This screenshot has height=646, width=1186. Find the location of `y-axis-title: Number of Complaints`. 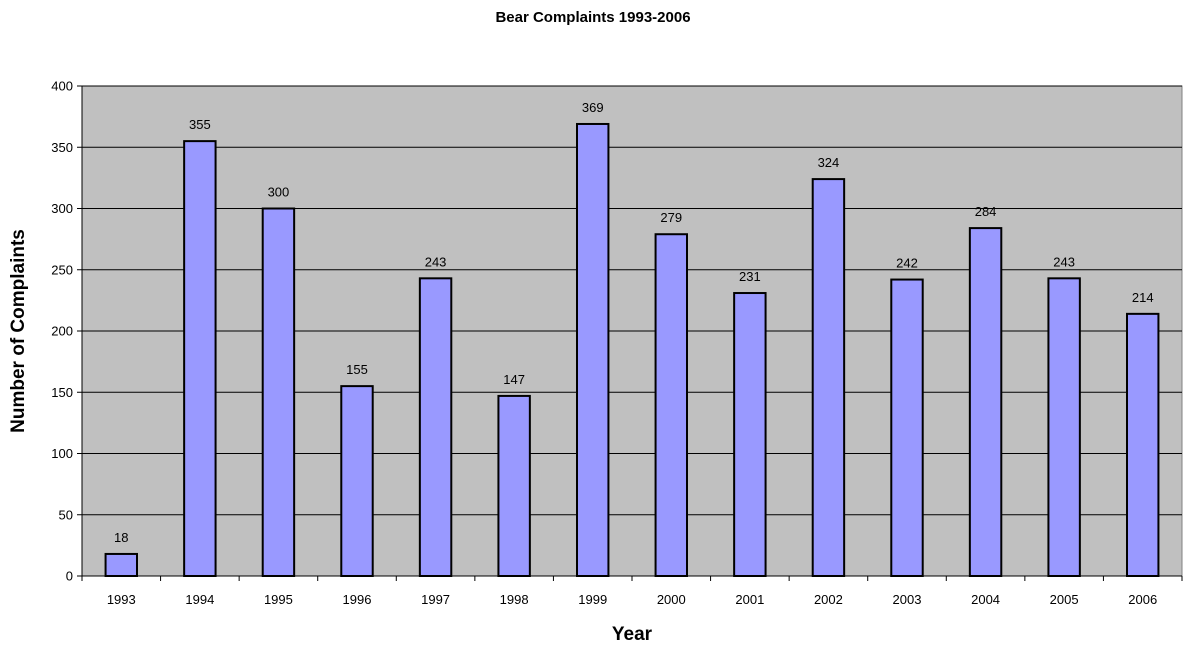

y-axis-title: Number of Complaints is located at coordinates (18, 331).